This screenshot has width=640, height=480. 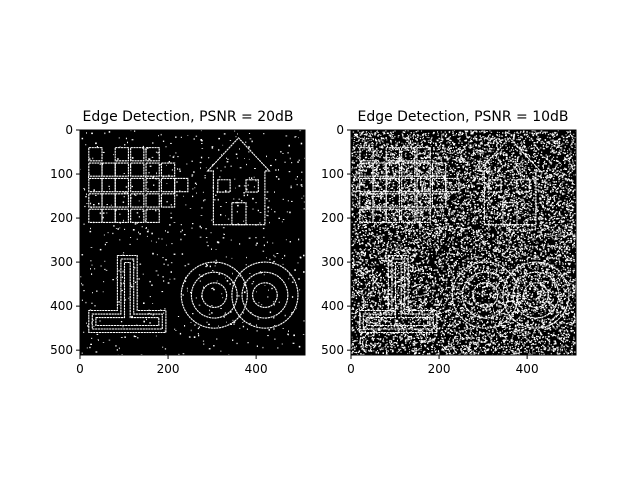 What do you see at coordinates (193, 235) in the screenshot?
I see `edge-lines` at bounding box center [193, 235].